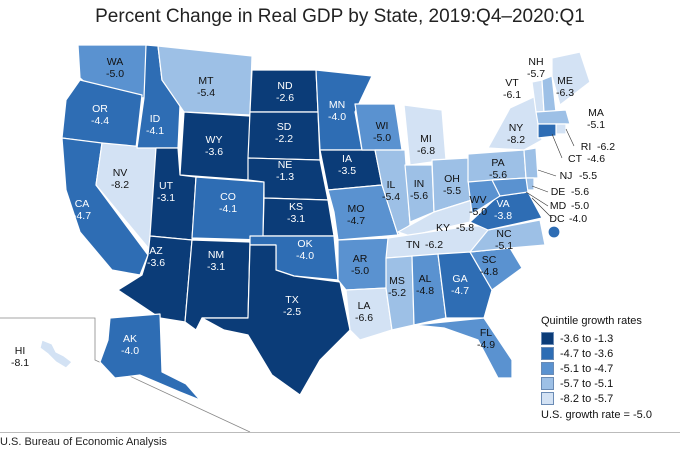  I want to click on label-AZ: AZ-3.6, so click(156, 257).